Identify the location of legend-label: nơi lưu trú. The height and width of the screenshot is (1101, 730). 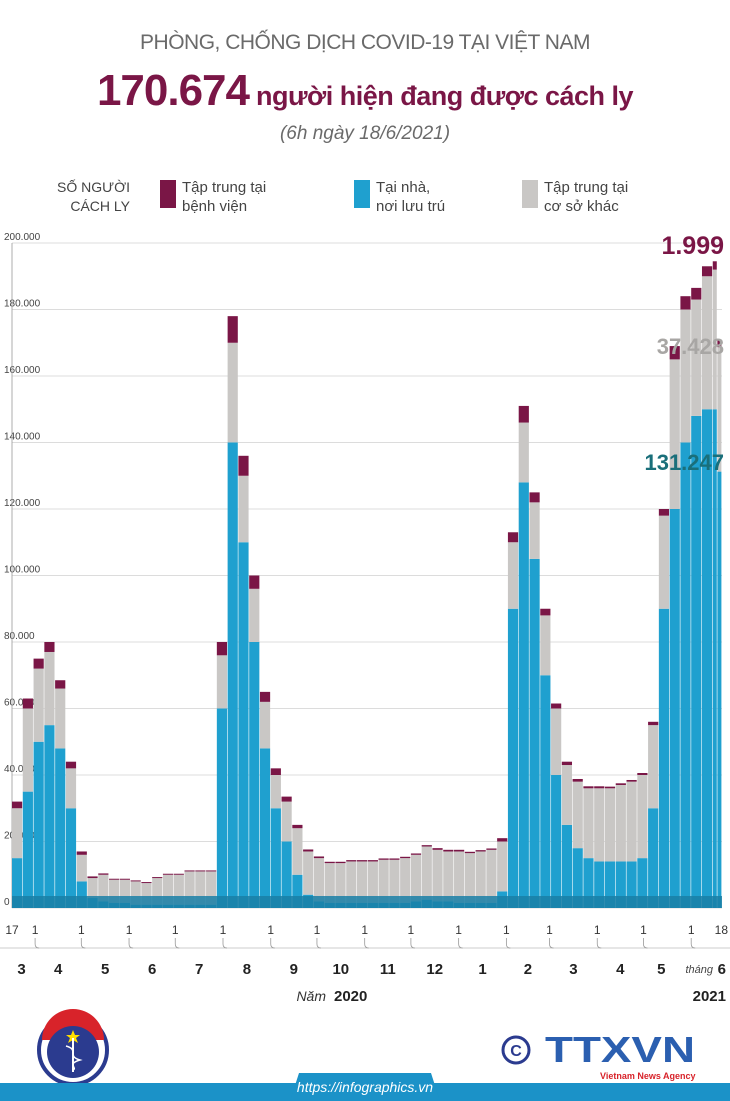
(411, 206).